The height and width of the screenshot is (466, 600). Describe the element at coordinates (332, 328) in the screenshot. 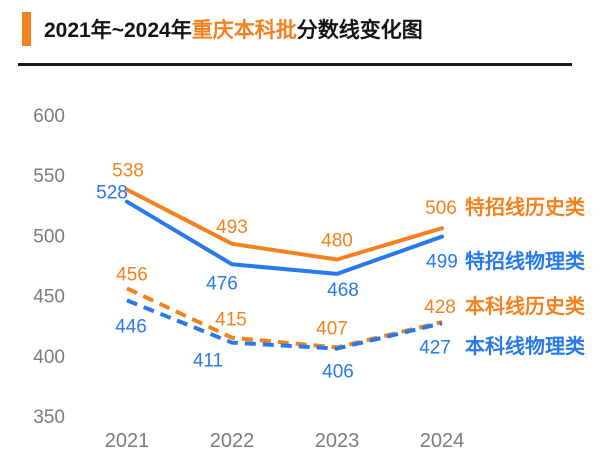

I see `point-value-label: 407` at that location.